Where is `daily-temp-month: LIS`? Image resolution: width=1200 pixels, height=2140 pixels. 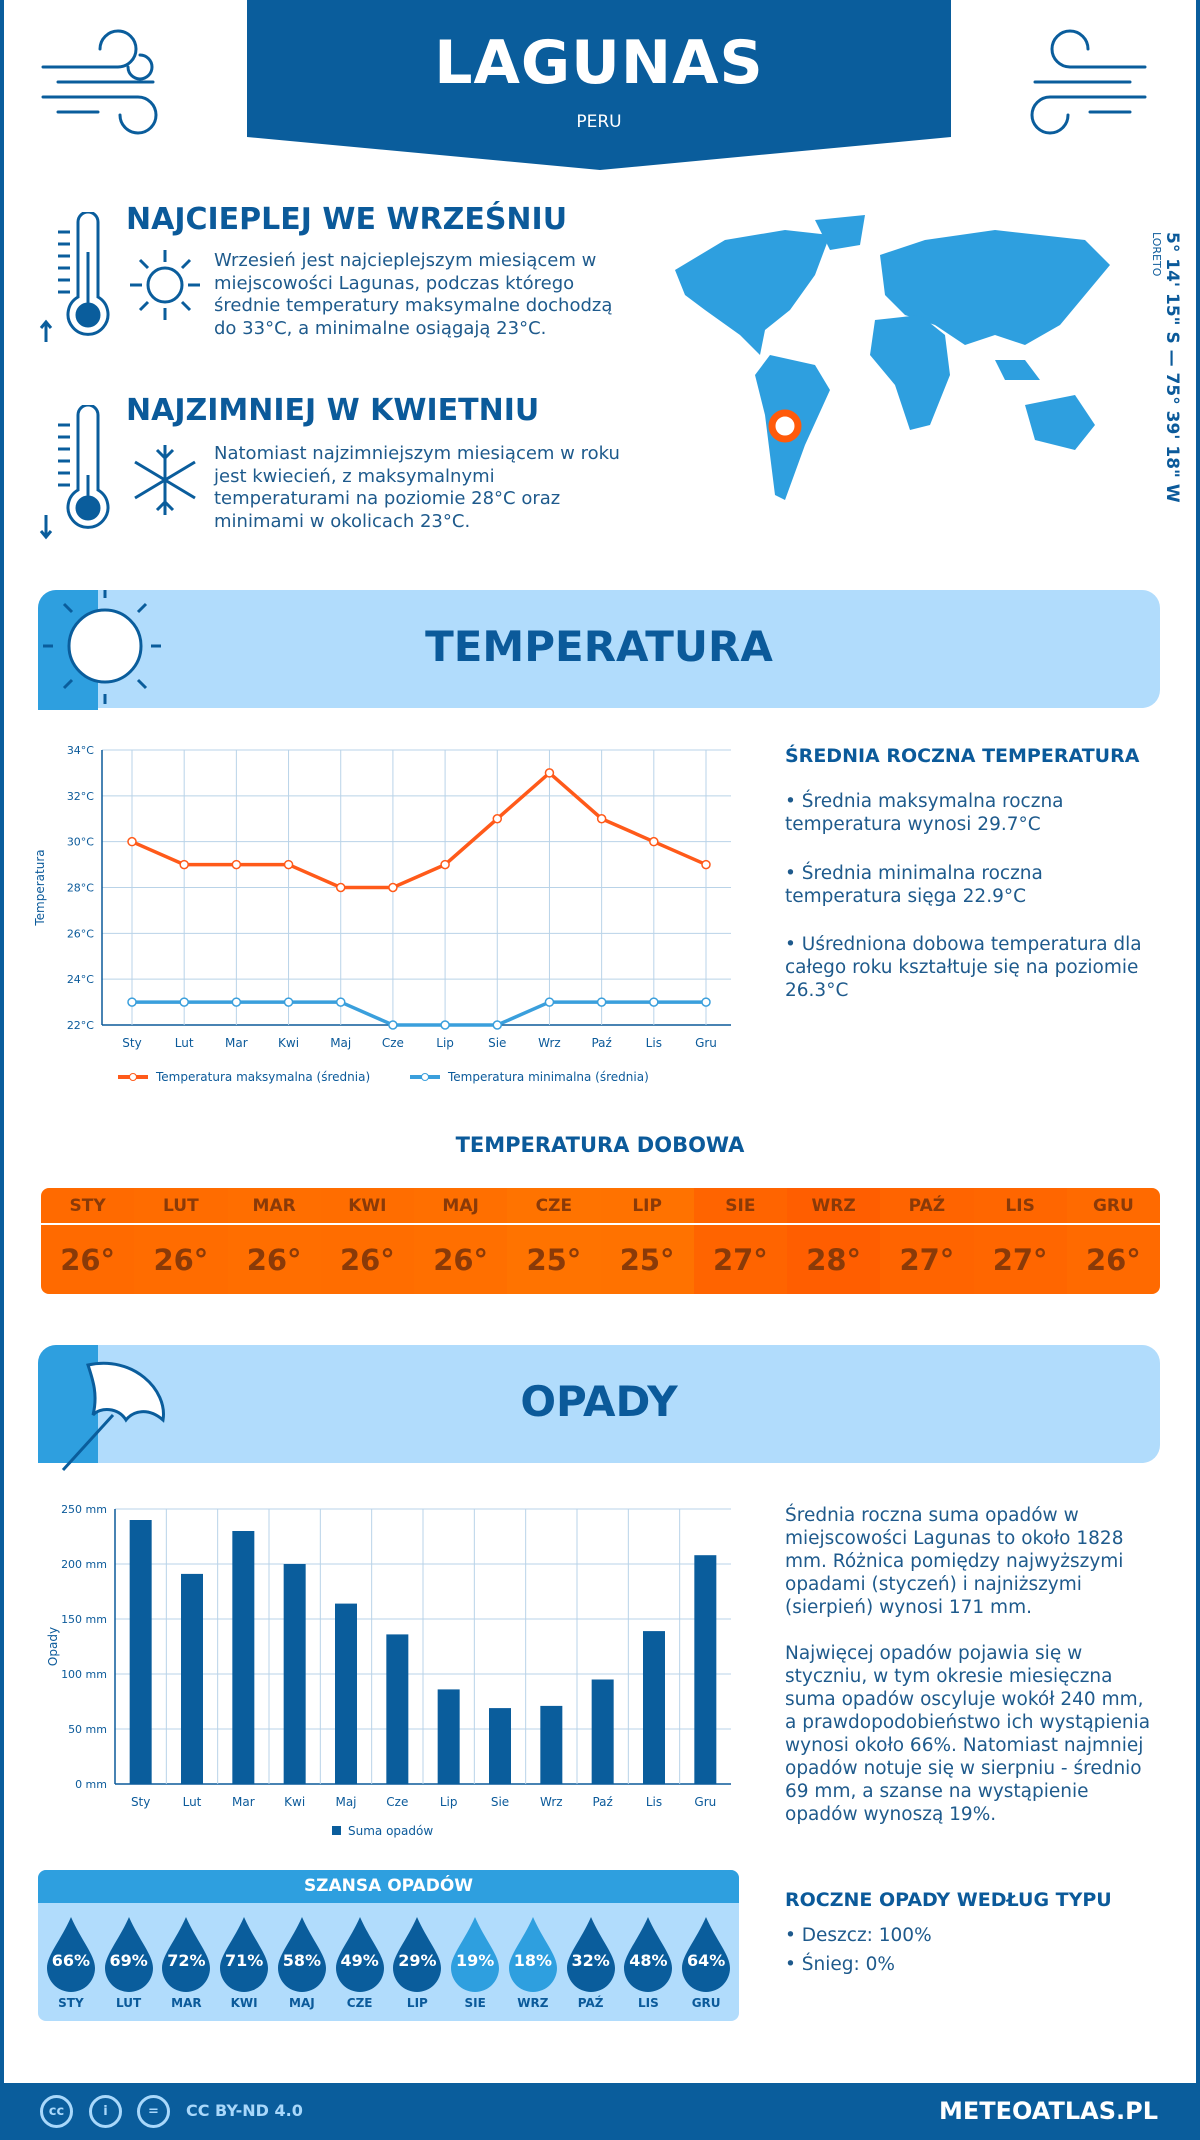
daily-temp-month: LIS is located at coordinates (1020, 1206).